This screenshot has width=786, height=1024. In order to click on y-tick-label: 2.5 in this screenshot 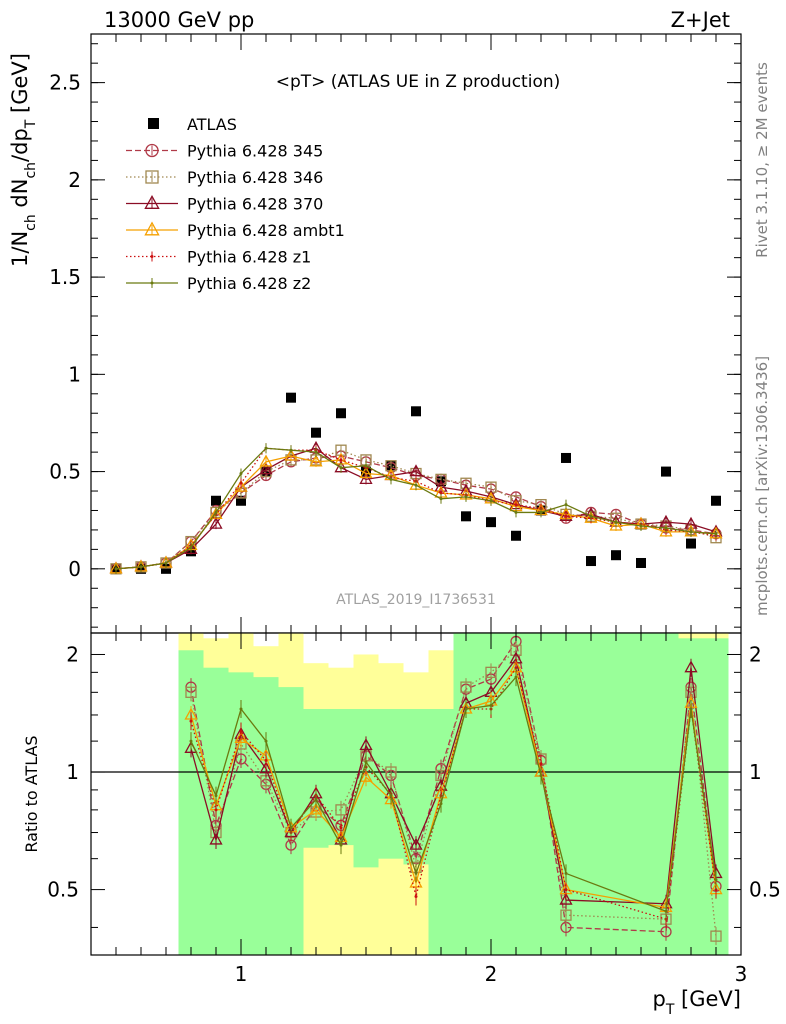, I will do `click(65, 83)`.